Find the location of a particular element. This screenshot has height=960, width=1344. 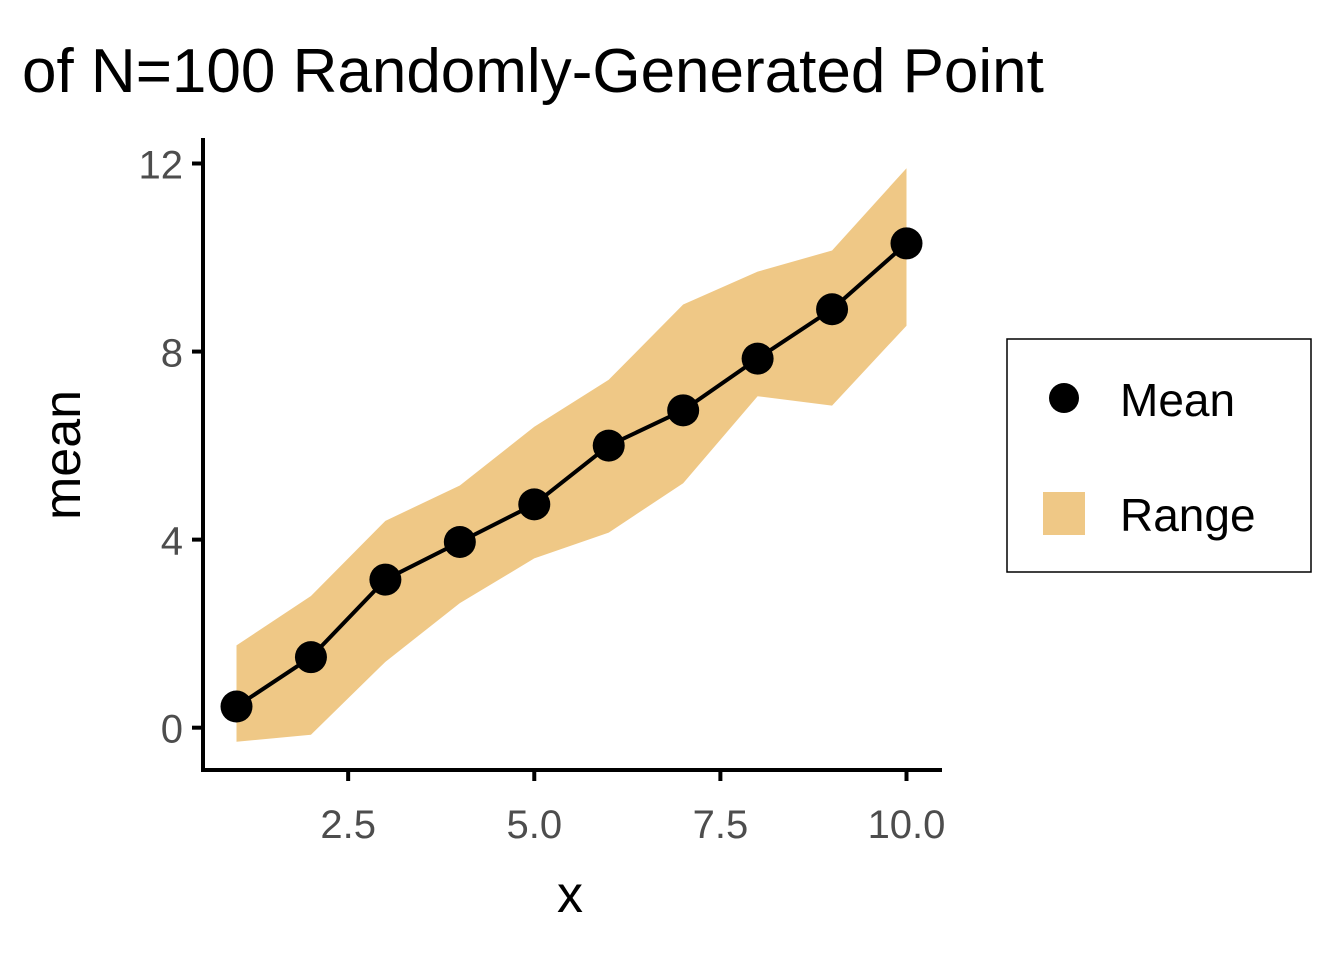

x-tick-label-5.0: 5.0 is located at coordinates (534, 825).